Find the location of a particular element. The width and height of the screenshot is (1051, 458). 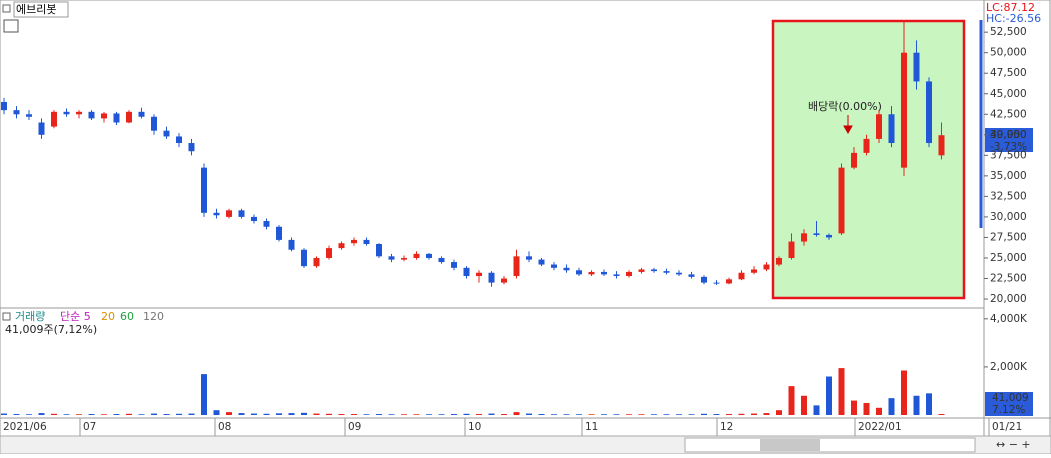

x-tick-label: 2021/06 is located at coordinates (25, 427).